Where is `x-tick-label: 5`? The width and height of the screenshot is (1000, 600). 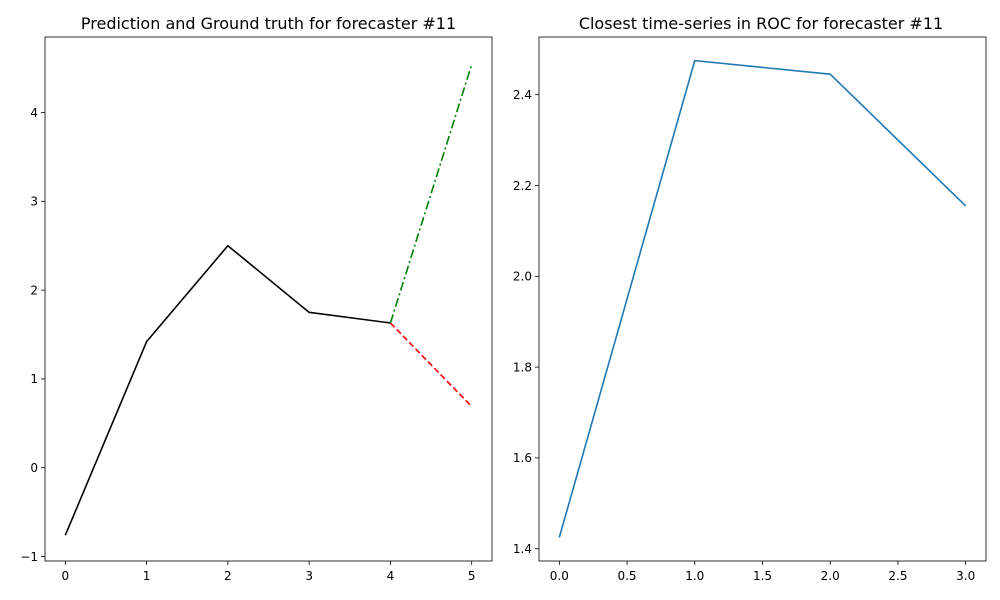
x-tick-label: 5 is located at coordinates (472, 576).